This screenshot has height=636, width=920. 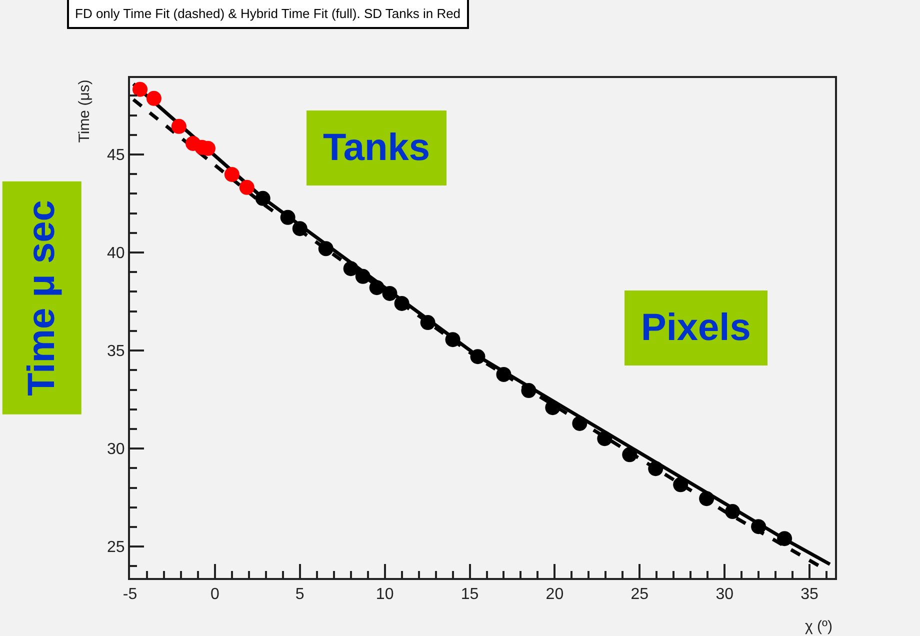 What do you see at coordinates (696, 328) in the screenshot?
I see `annotation: Pixels` at bounding box center [696, 328].